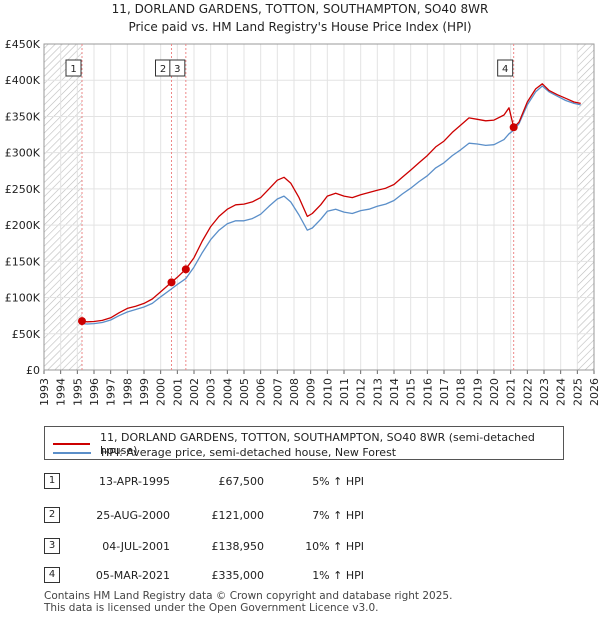 This screenshot has width=600, height=620. I want to click on sale-label-number: 3, so click(177, 69).